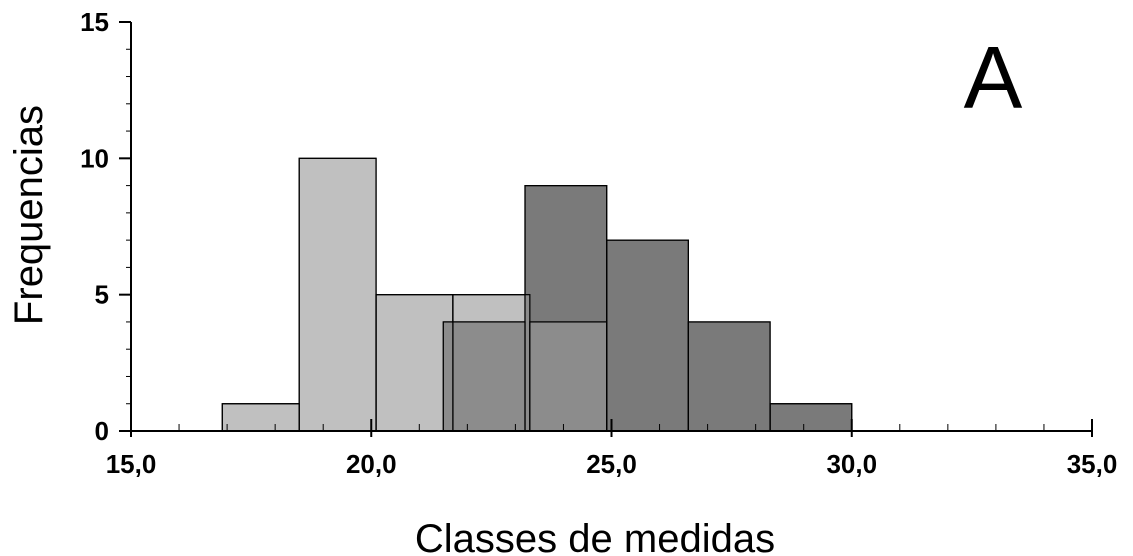  What do you see at coordinates (102, 295) in the screenshot?
I see `y-tick-label: 5` at bounding box center [102, 295].